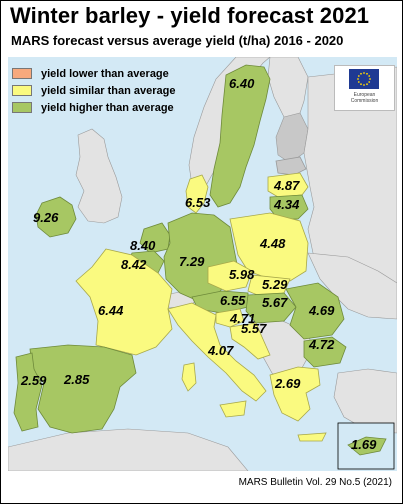 The width and height of the screenshot is (403, 504). I want to click on legend-swatch-higher, so click(22, 107).